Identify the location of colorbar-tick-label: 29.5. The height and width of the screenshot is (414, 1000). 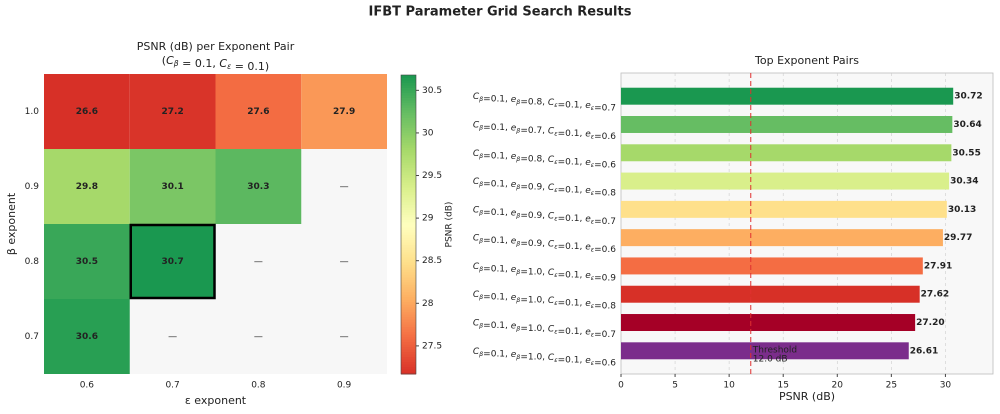
(432, 176).